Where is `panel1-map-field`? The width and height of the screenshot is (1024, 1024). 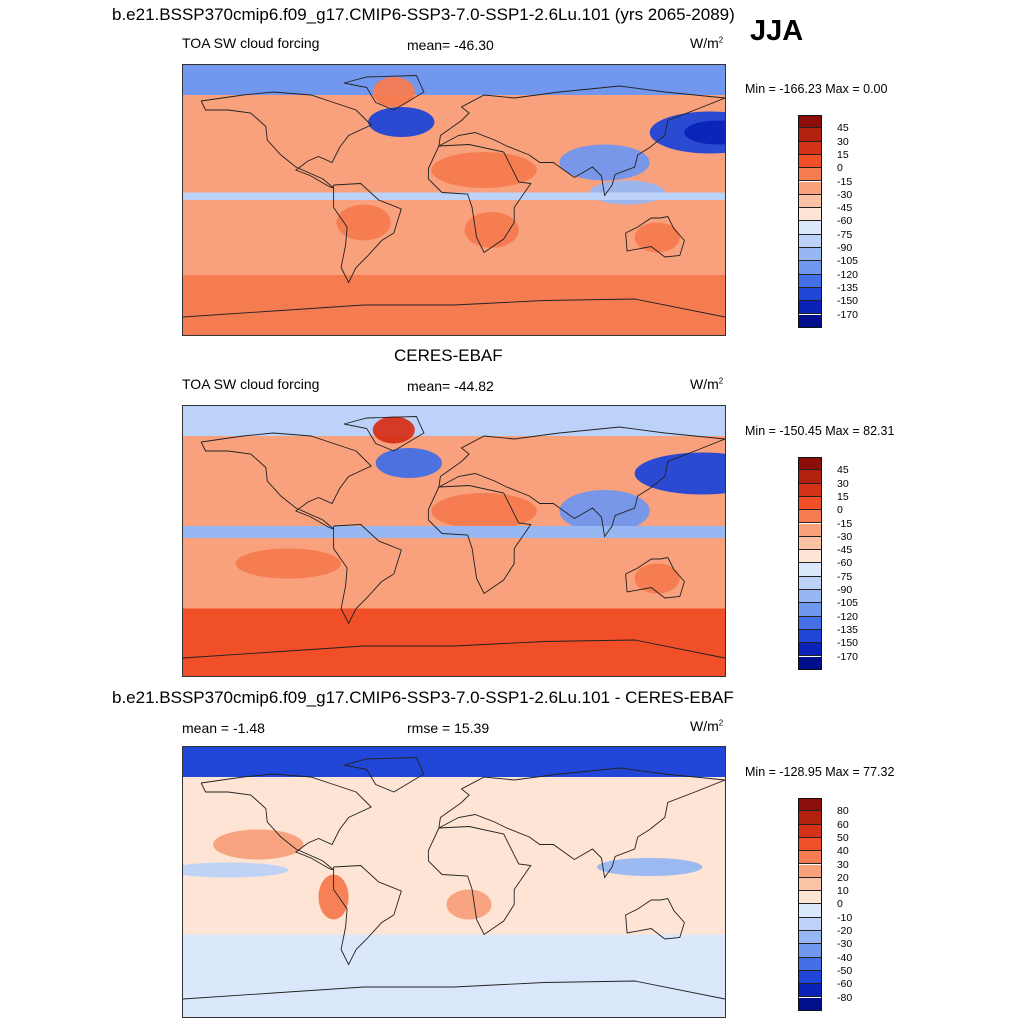
panel1-map-field is located at coordinates (454, 200).